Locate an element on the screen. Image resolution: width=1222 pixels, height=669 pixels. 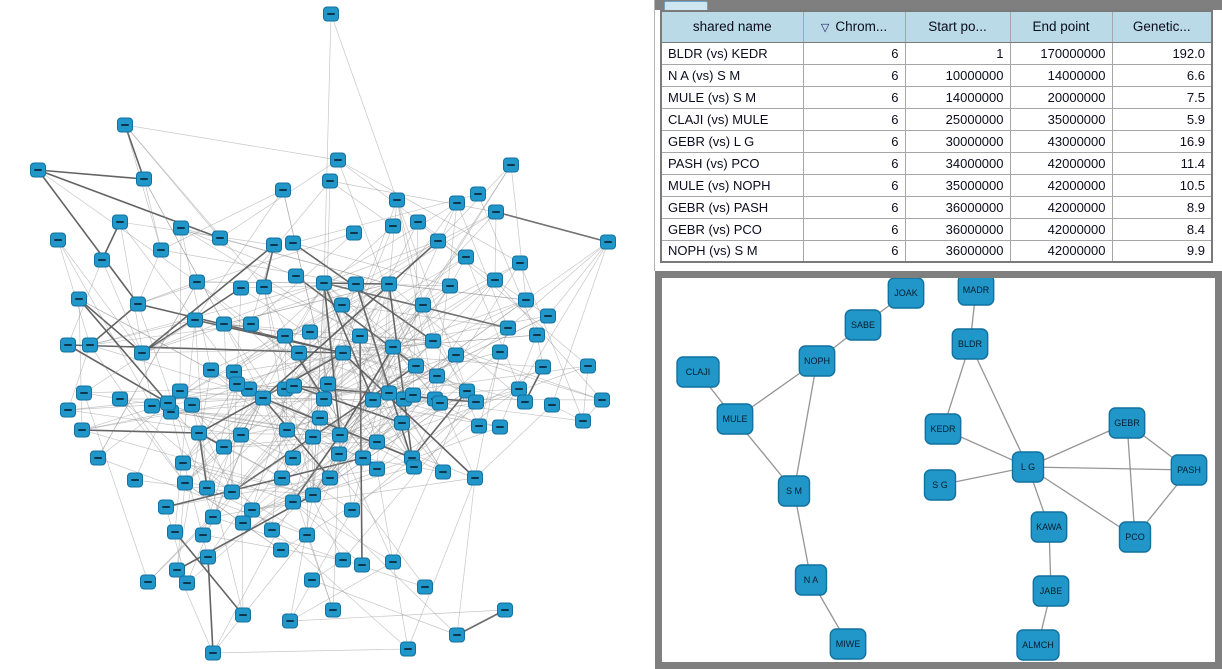
node-JABE: JABE is located at coordinates (1051, 591).